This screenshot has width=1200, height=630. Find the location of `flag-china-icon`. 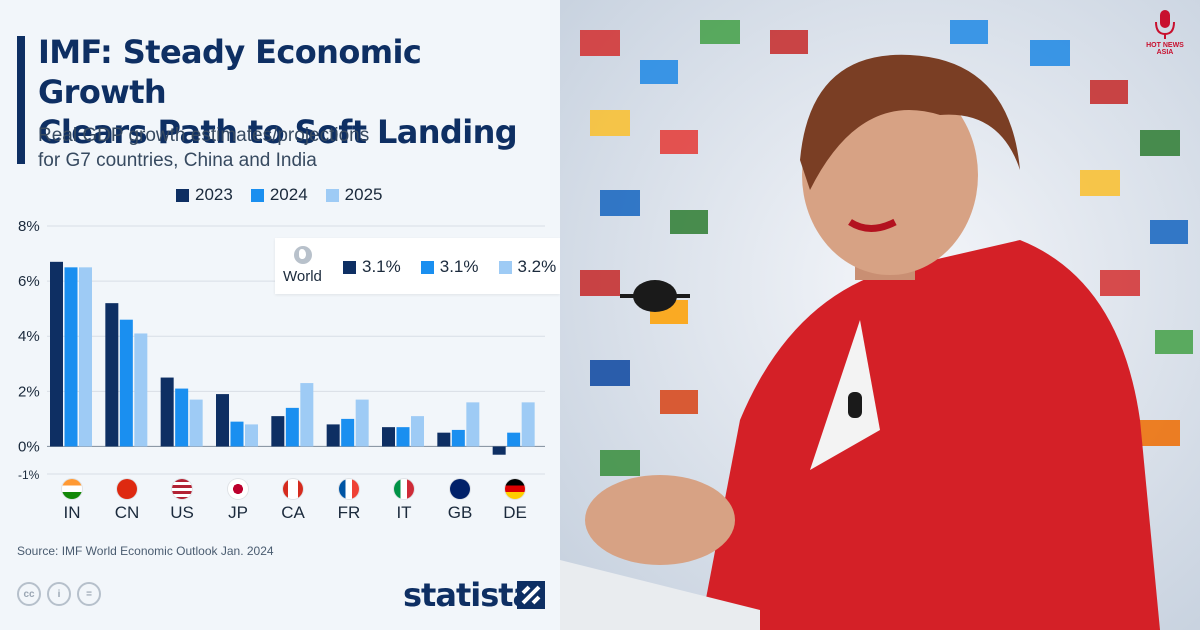

flag-china-icon is located at coordinates (127, 489).